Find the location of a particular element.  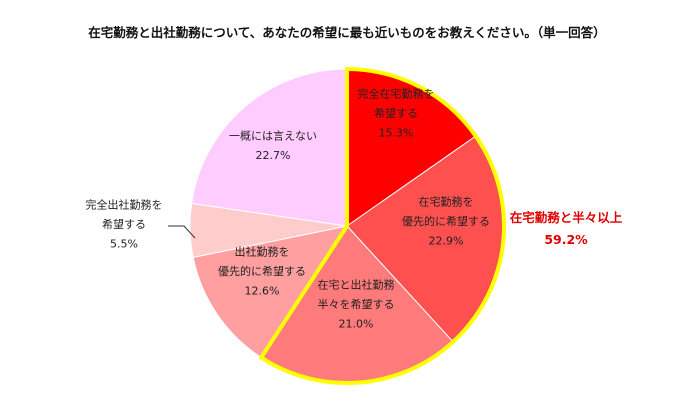

callout-leader-line is located at coordinates (182, 232).